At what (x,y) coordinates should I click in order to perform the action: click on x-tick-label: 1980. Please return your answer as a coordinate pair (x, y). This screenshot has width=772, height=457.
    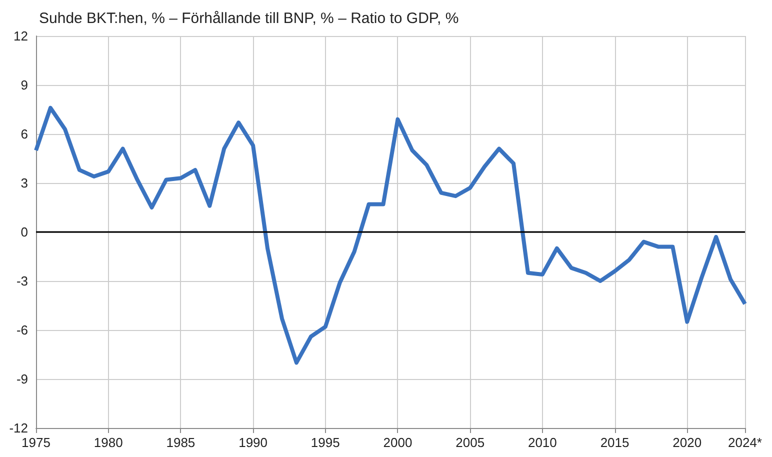
    Looking at the image, I should click on (108, 442).